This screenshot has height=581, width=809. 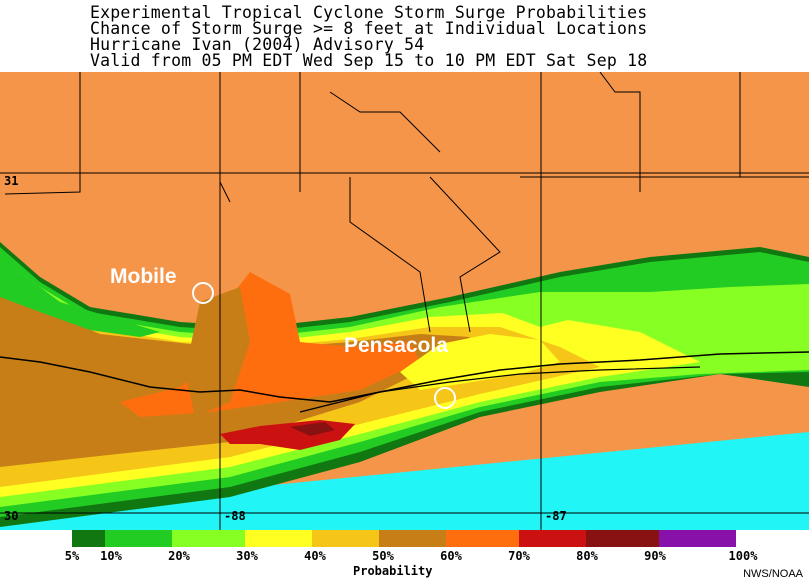 What do you see at coordinates (11, 516) in the screenshot?
I see `lat-label-30: 30` at bounding box center [11, 516].